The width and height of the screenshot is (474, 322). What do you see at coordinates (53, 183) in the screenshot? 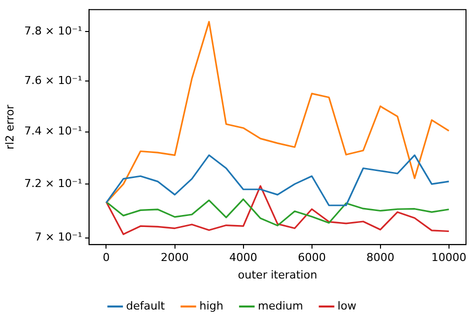
I see `y-tick-label: 7.2 × 10⁻¹` at bounding box center [53, 183].